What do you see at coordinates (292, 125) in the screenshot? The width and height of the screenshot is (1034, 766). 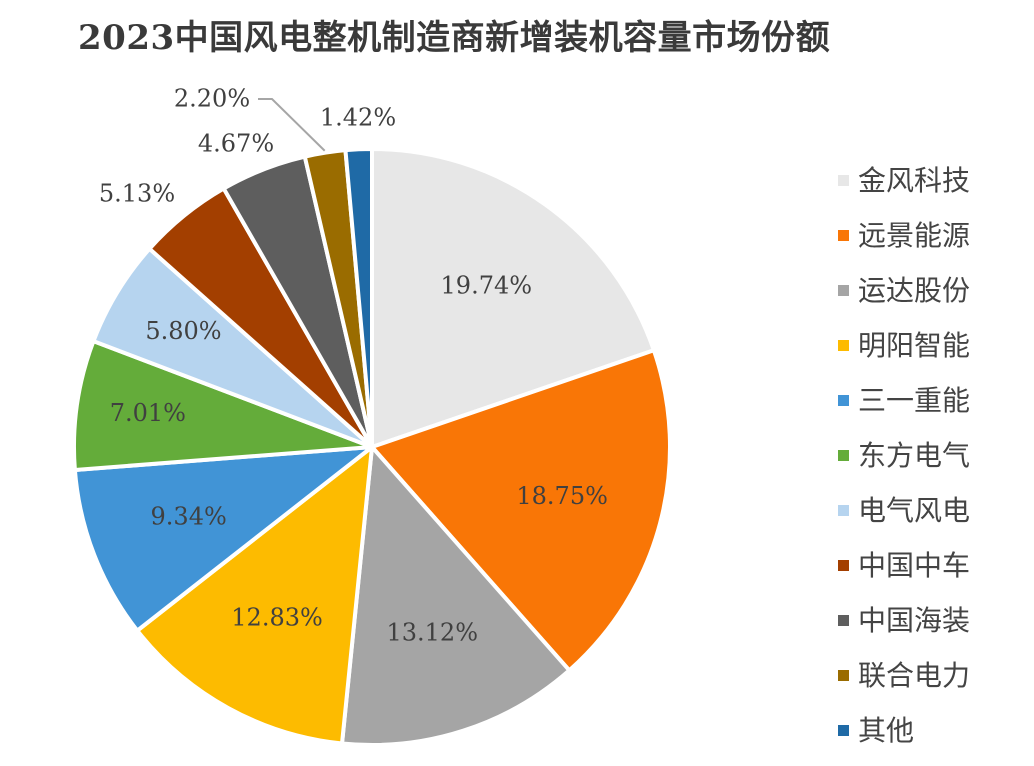 I see `leader-line-united-power` at bounding box center [292, 125].